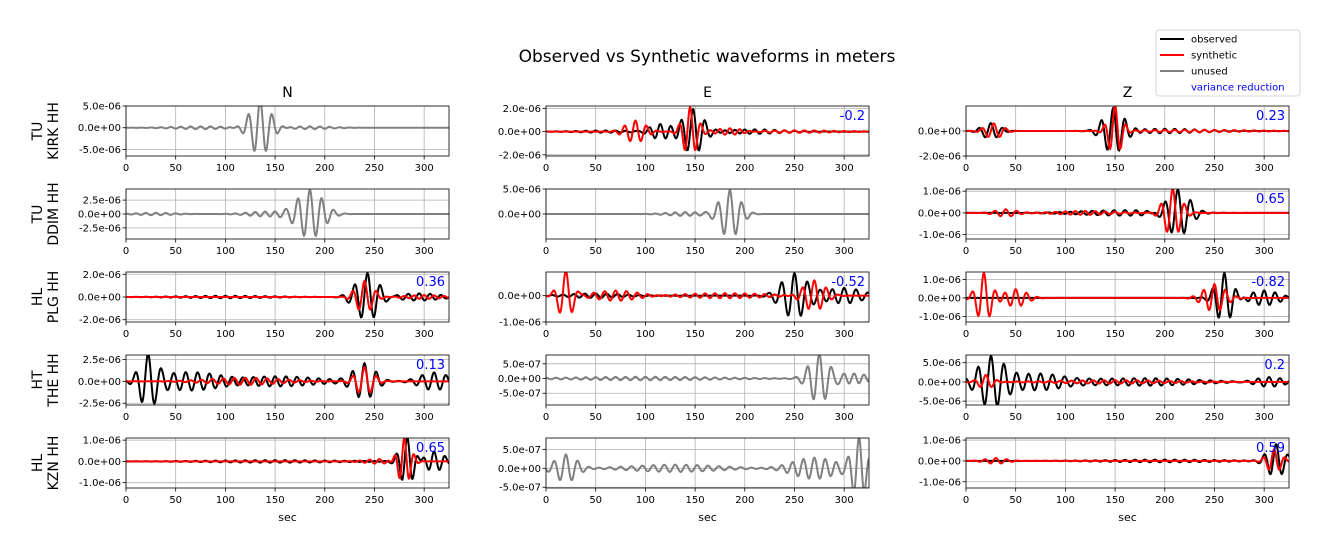 The image size is (1329, 558). What do you see at coordinates (522, 109) in the screenshot?
I see `y-tick-label: 2.0e-06` at bounding box center [522, 109].